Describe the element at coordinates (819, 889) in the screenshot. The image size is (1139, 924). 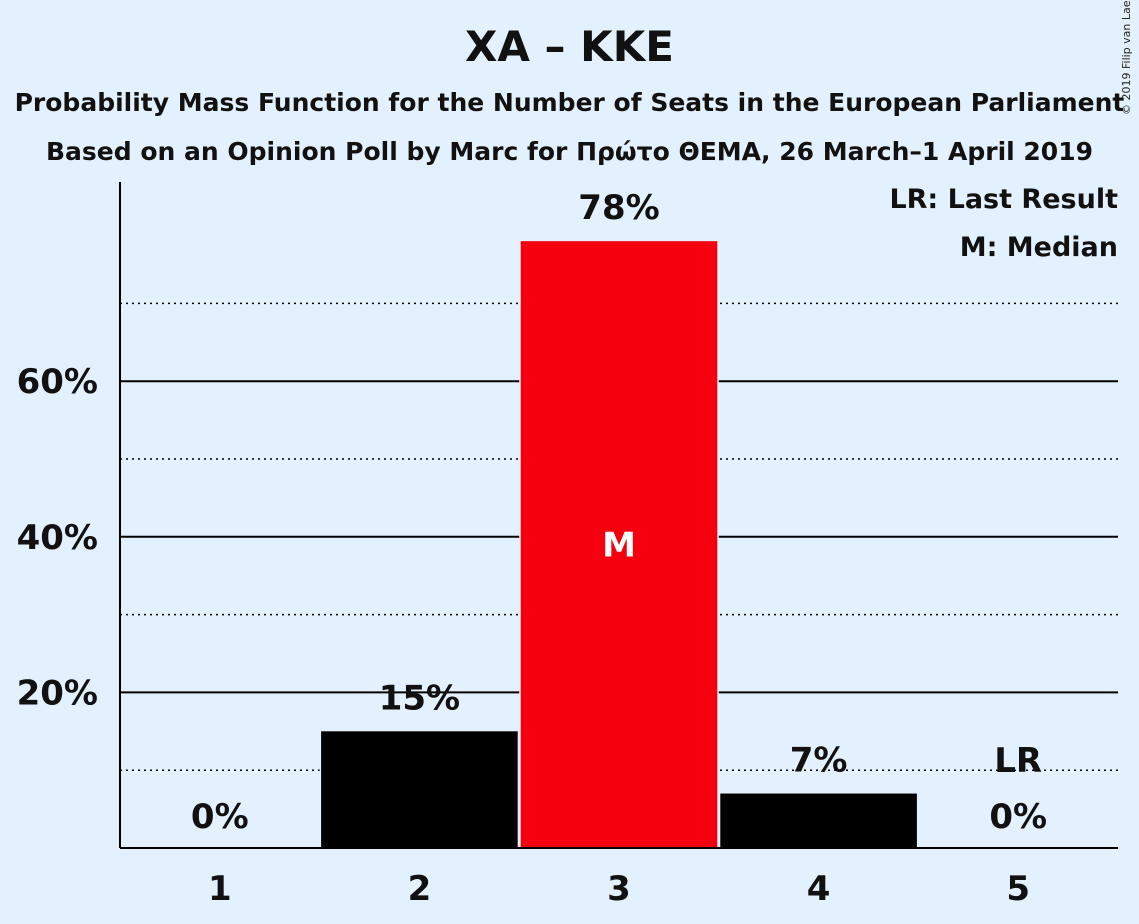
I see `x-tick-label: 4` at that location.